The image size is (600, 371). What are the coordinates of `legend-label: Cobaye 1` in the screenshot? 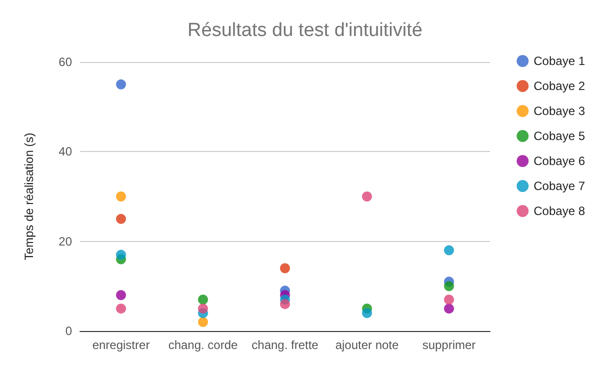 It's located at (560, 61).